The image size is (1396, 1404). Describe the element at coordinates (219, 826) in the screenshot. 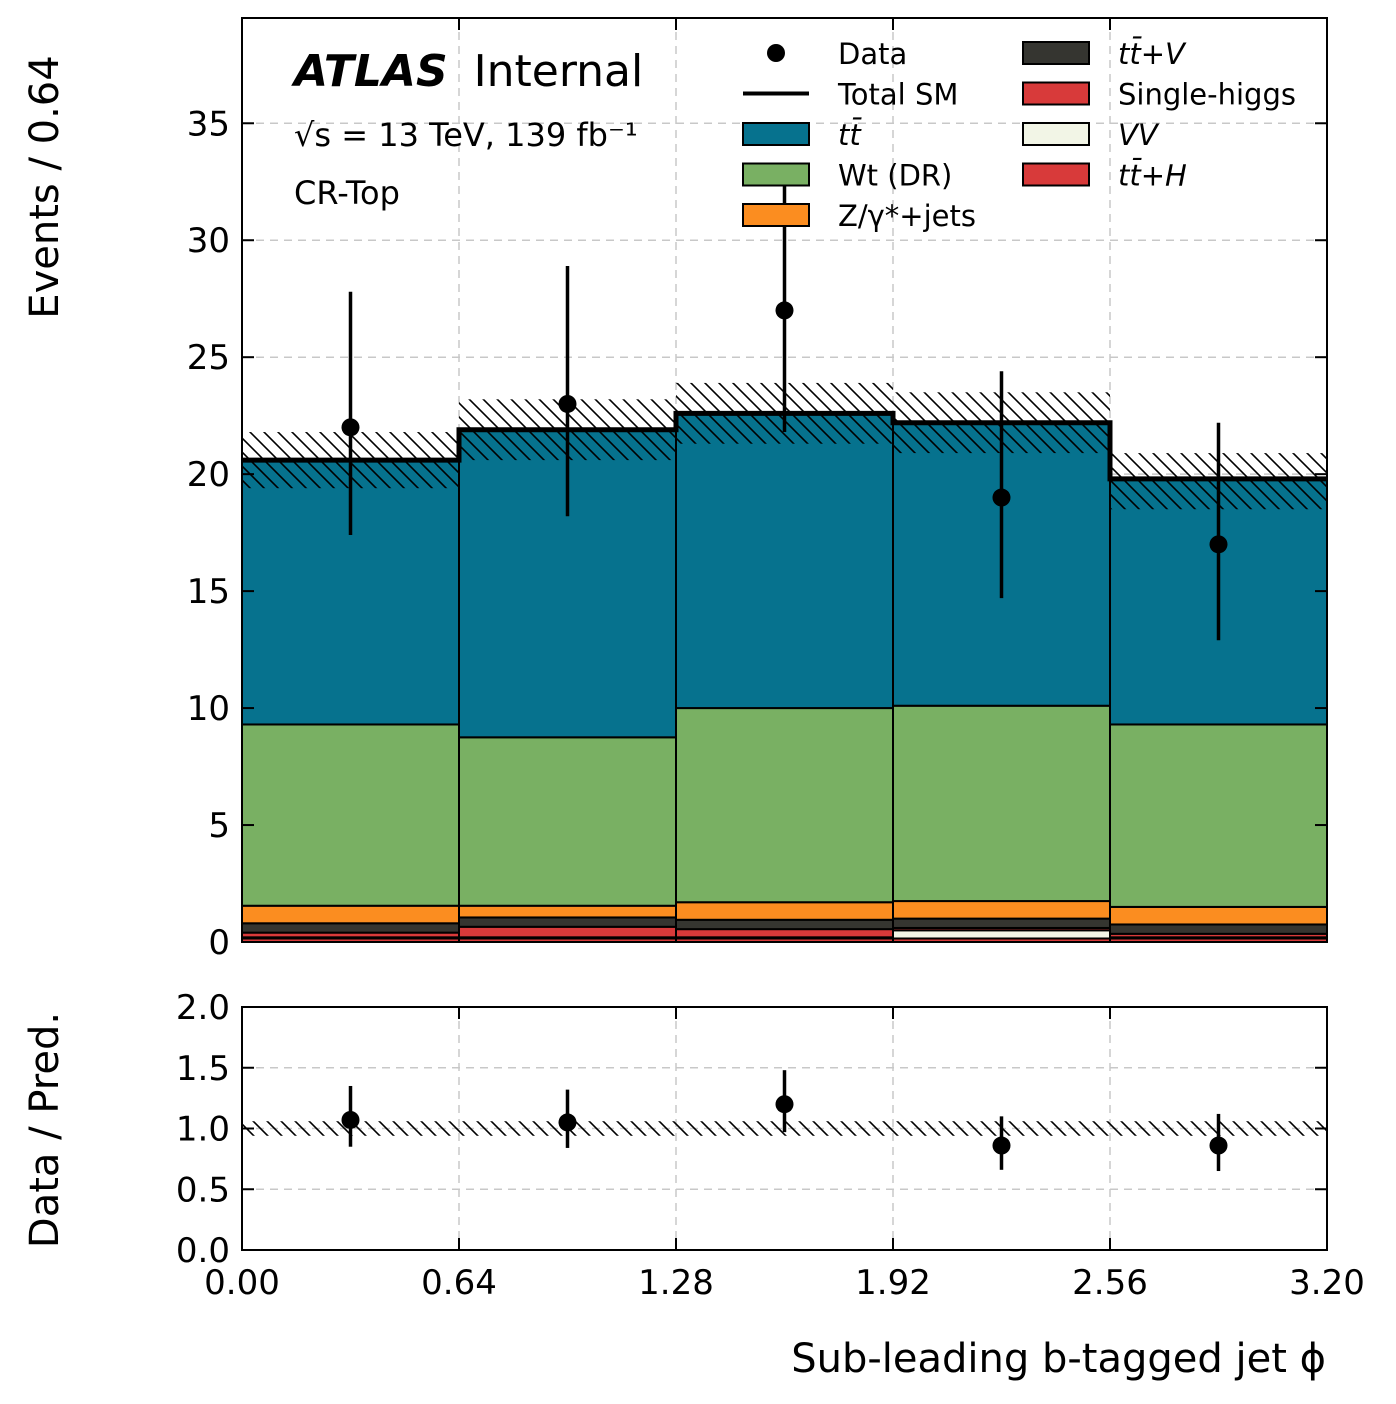

I see `main-ytick-label: 5` at that location.